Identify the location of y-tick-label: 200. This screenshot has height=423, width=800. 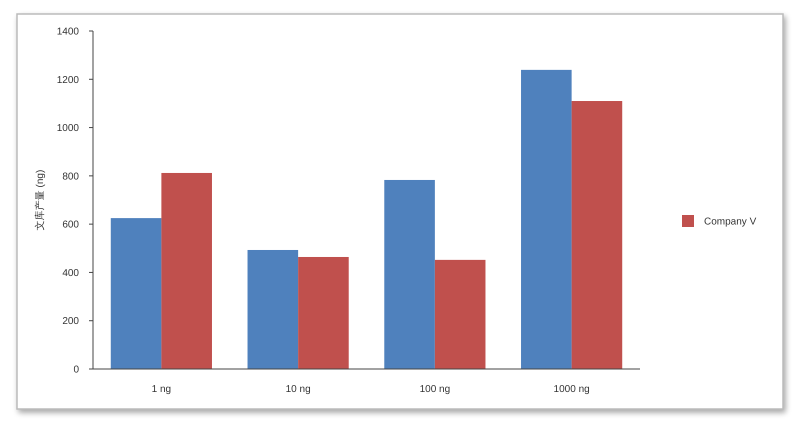
(71, 322).